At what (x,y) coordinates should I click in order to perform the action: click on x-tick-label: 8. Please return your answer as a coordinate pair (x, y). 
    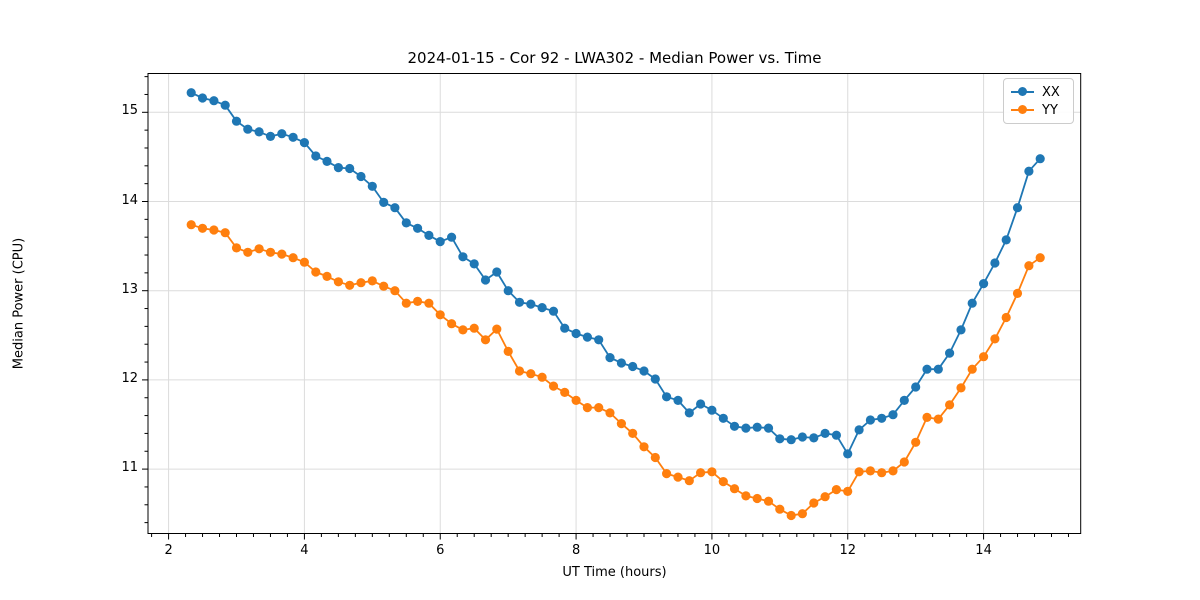
    Looking at the image, I should click on (576, 550).